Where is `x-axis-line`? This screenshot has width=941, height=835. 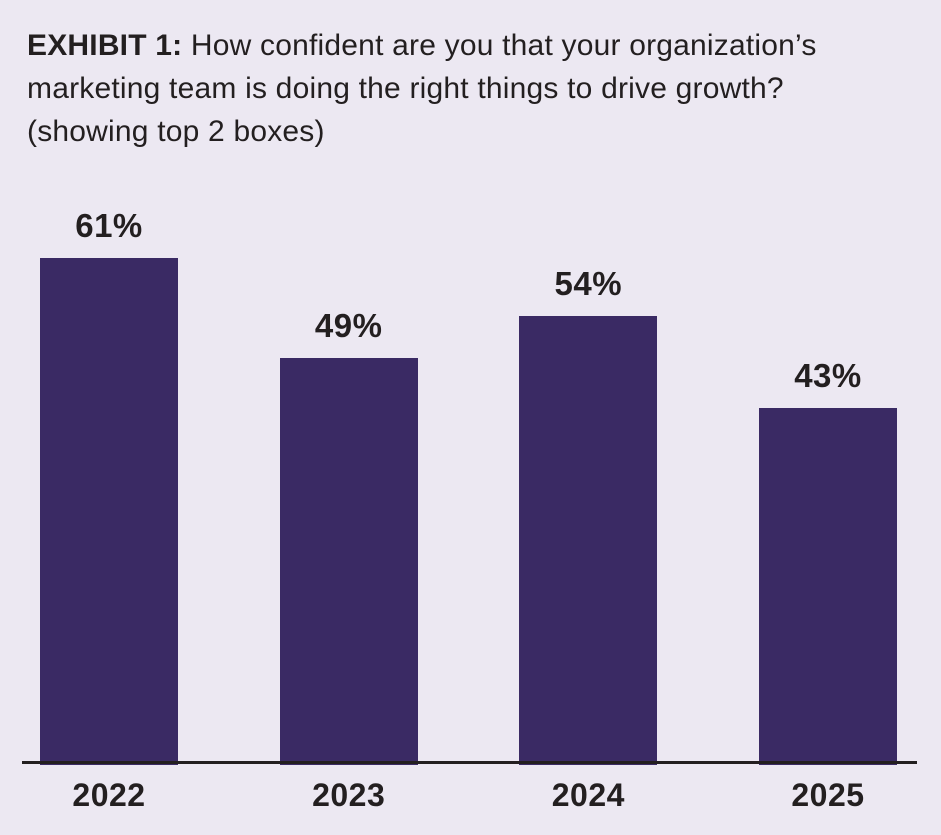
x-axis-line is located at coordinates (469, 762).